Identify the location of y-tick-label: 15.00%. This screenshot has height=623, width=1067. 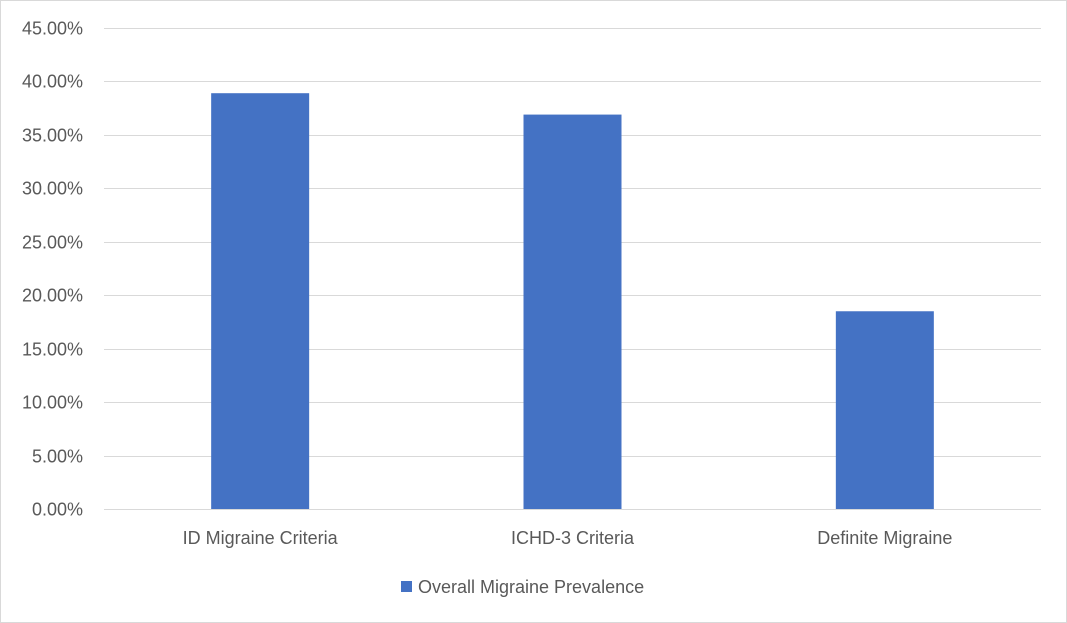
(52, 350).